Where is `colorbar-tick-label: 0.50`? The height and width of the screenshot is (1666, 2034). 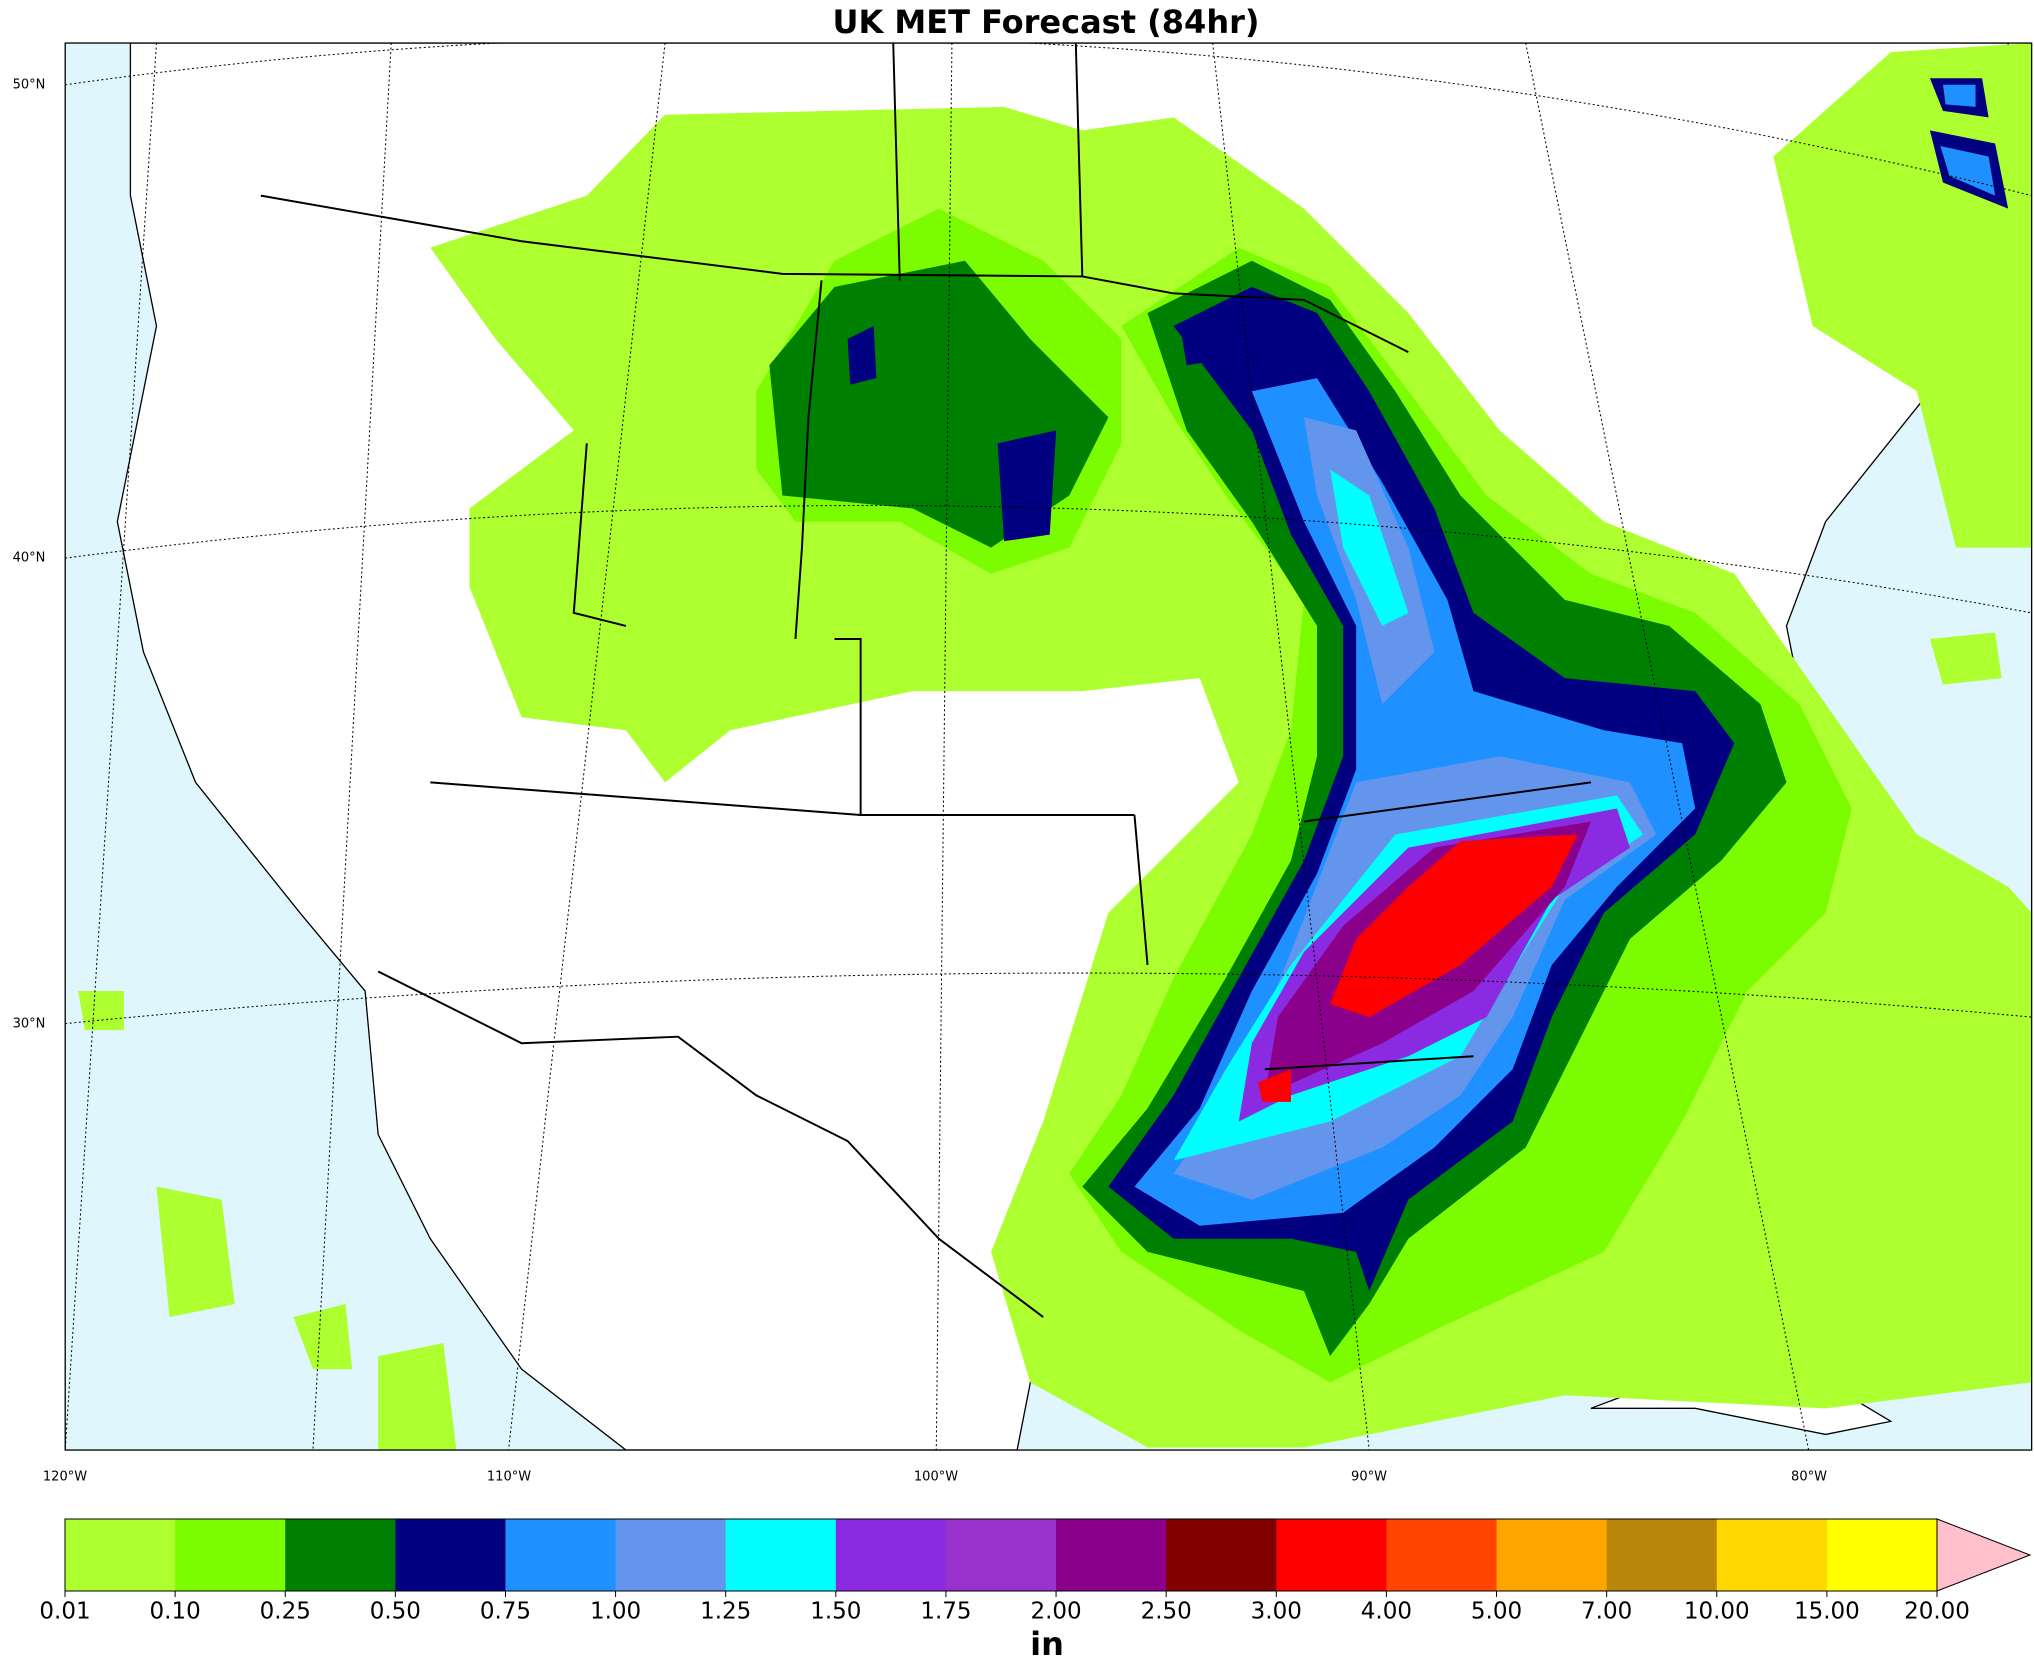 colorbar-tick-label: 0.50 is located at coordinates (395, 1612).